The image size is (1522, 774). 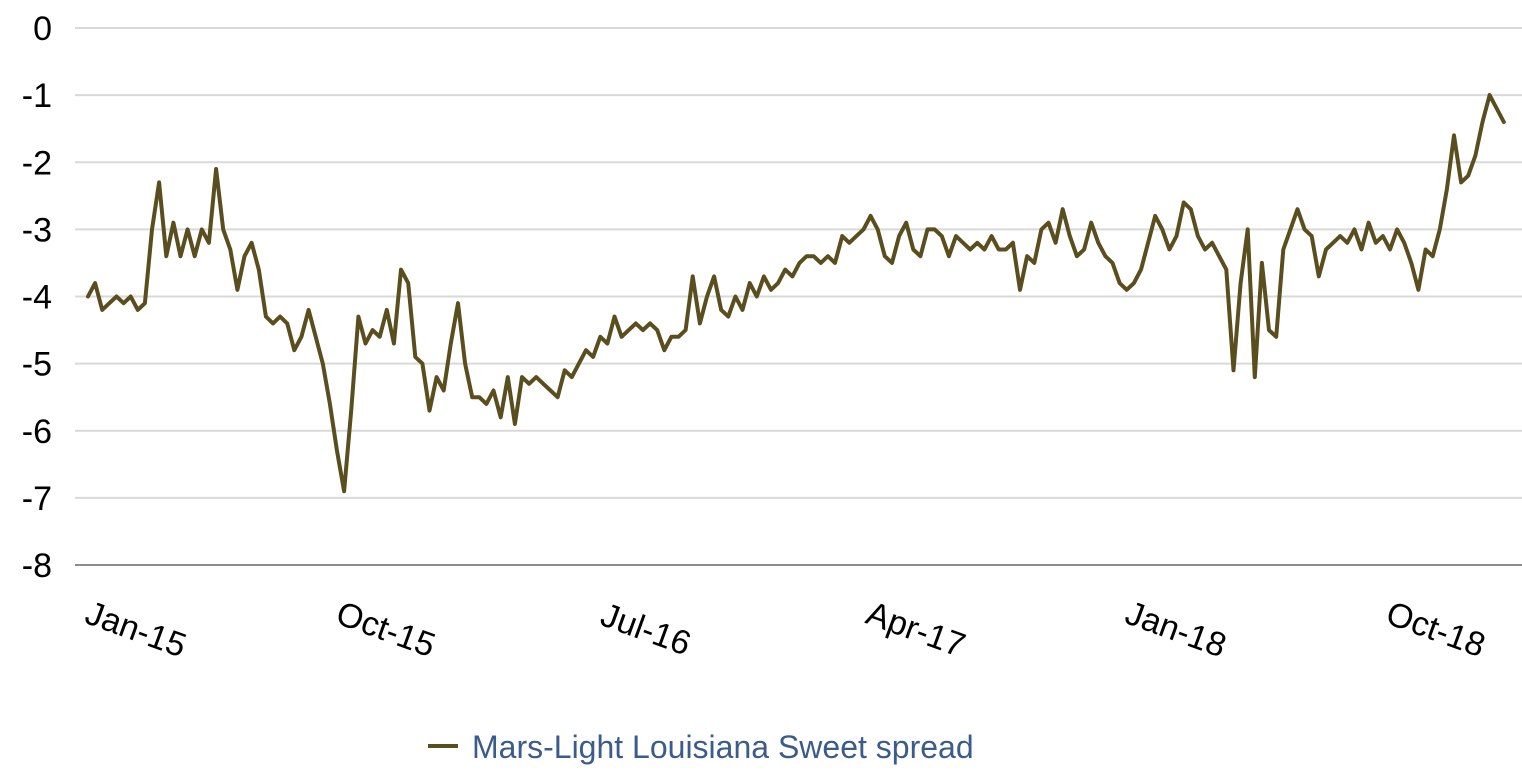 I want to click on x-tick-label: Oct-15, so click(x=385, y=629).